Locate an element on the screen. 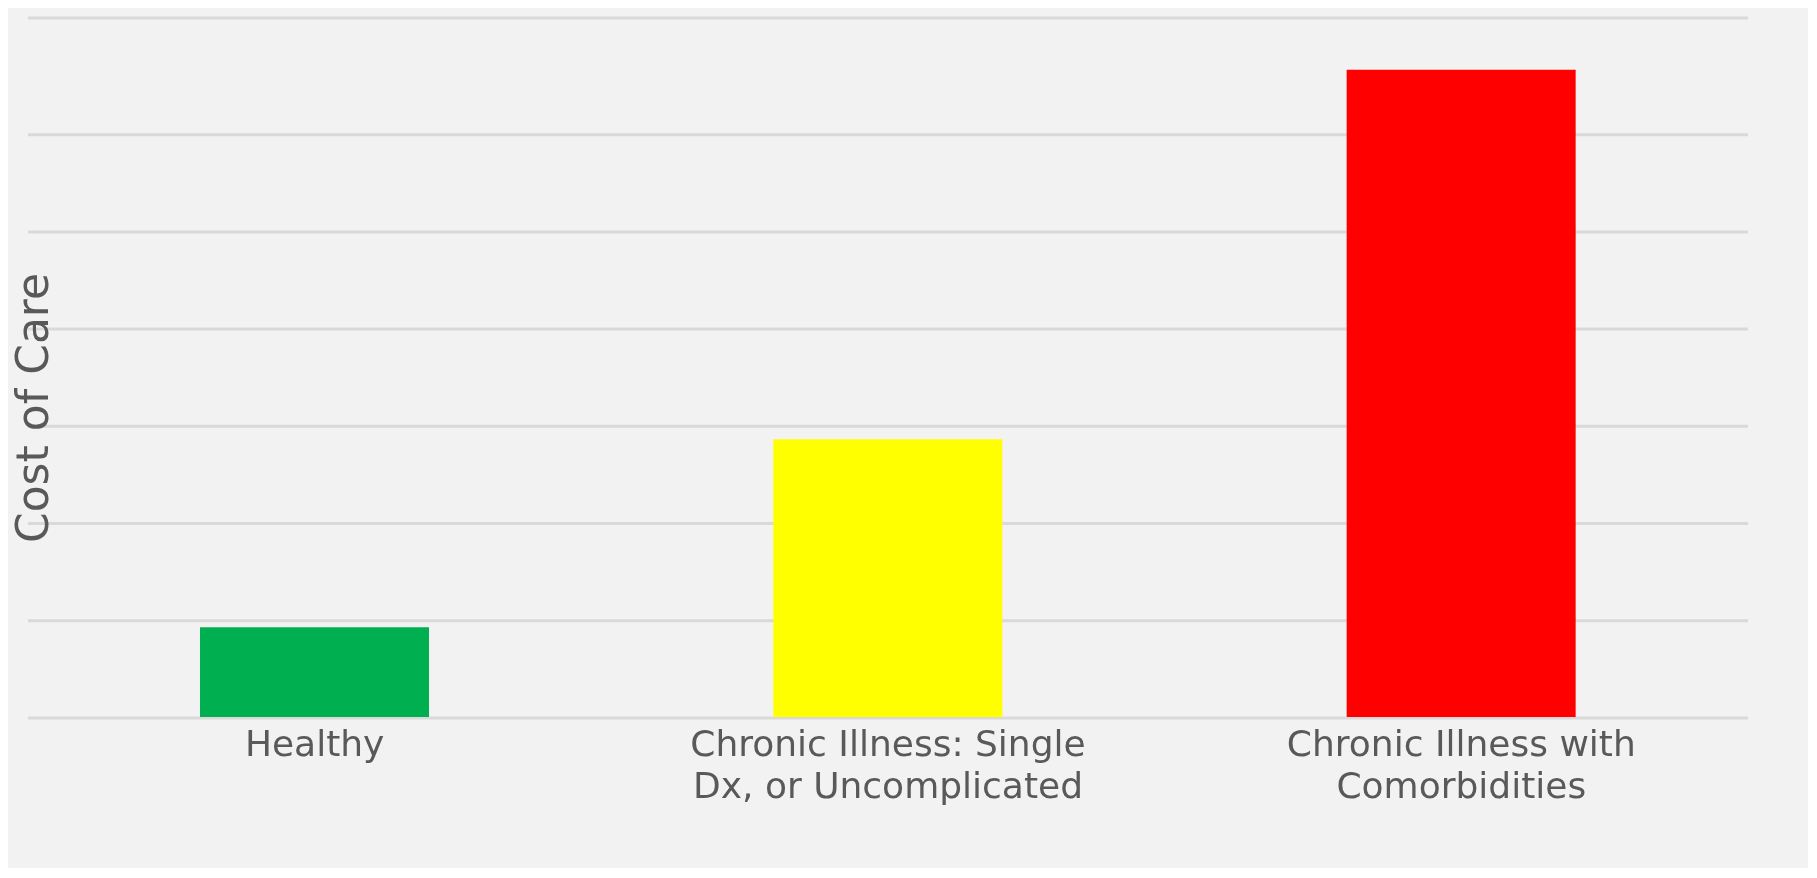 The image size is (1817, 878). x-tick-label: Healthy is located at coordinates (314, 743).